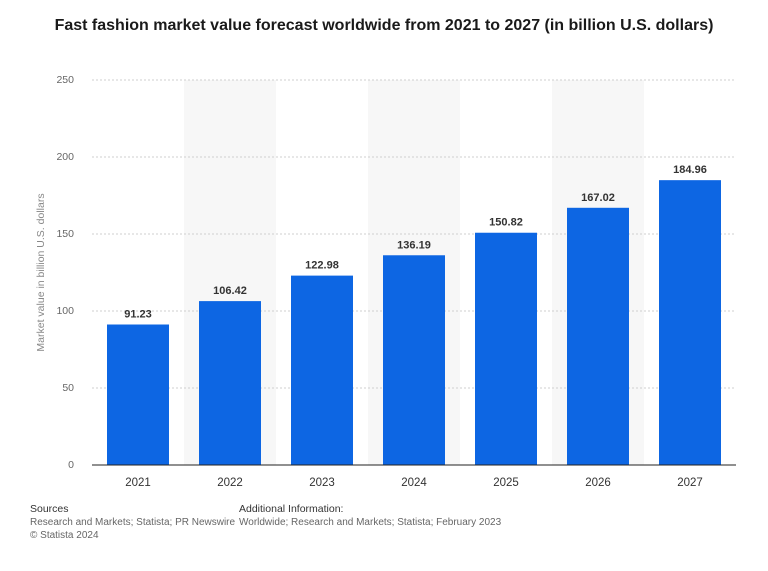  I want to click on y-axis-label: Market value in billion U.S. dollars, so click(41, 272).